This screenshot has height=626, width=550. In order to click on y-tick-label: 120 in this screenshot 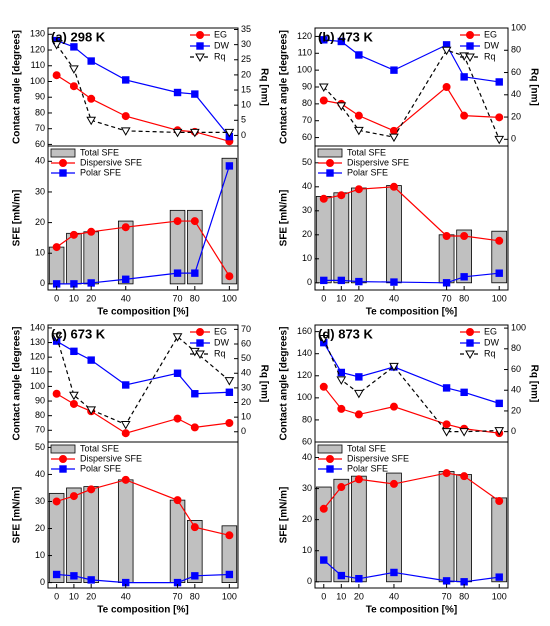, I will do `click(37, 49)`.